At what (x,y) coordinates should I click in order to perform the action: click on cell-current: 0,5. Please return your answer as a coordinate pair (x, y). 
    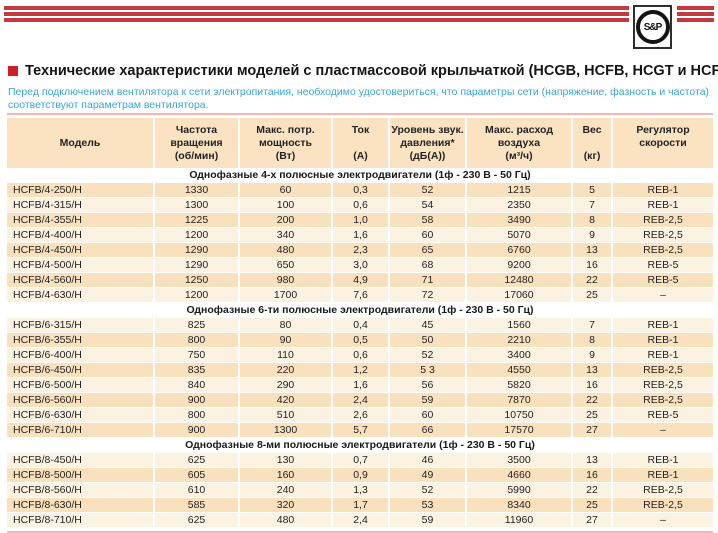
    Looking at the image, I should click on (361, 340).